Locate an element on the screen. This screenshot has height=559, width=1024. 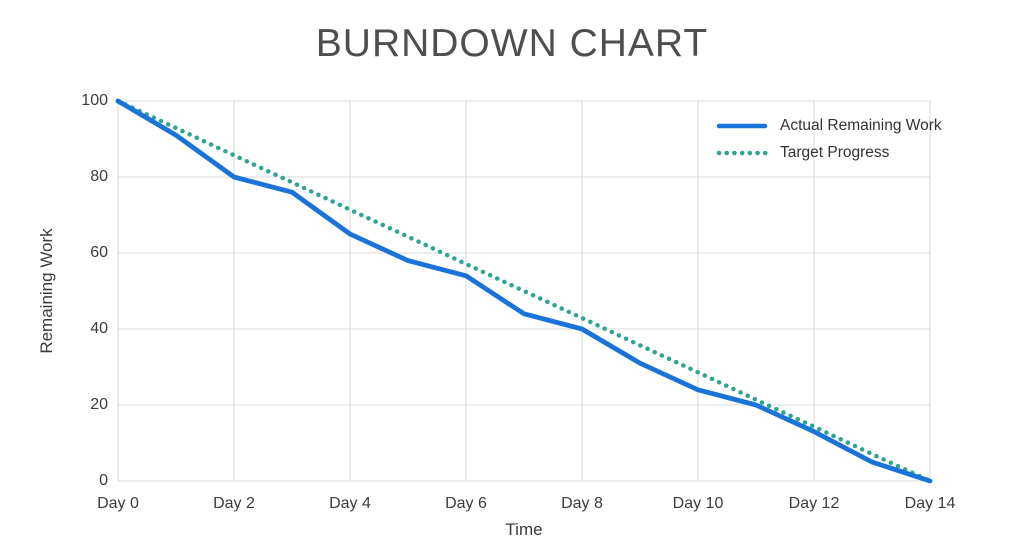
legend-item-target: Target Progress is located at coordinates (829, 152).